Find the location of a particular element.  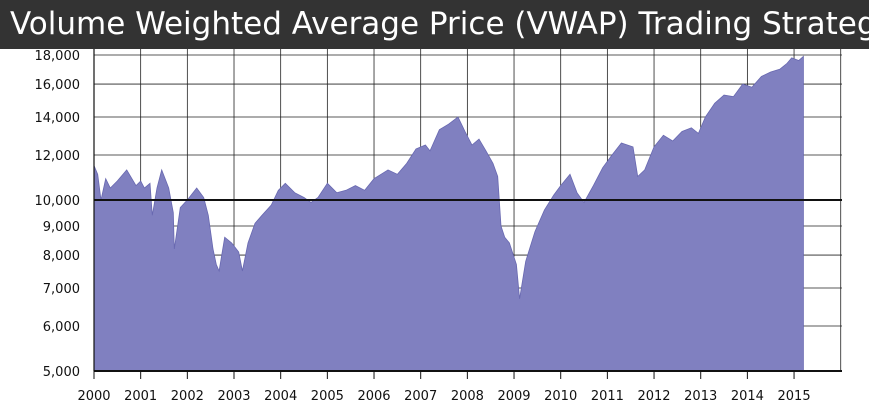

x-tick-label: 2000 is located at coordinates (93, 396).